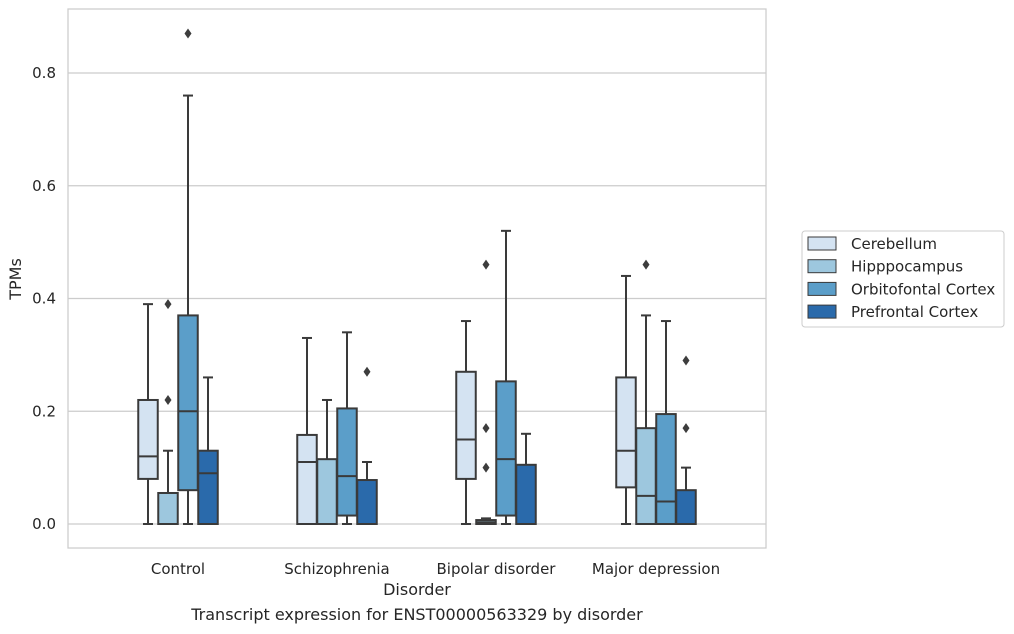 This screenshot has height=634, width=1014. What do you see at coordinates (44, 411) in the screenshot?
I see `y-tick-label: 0.2` at bounding box center [44, 411].